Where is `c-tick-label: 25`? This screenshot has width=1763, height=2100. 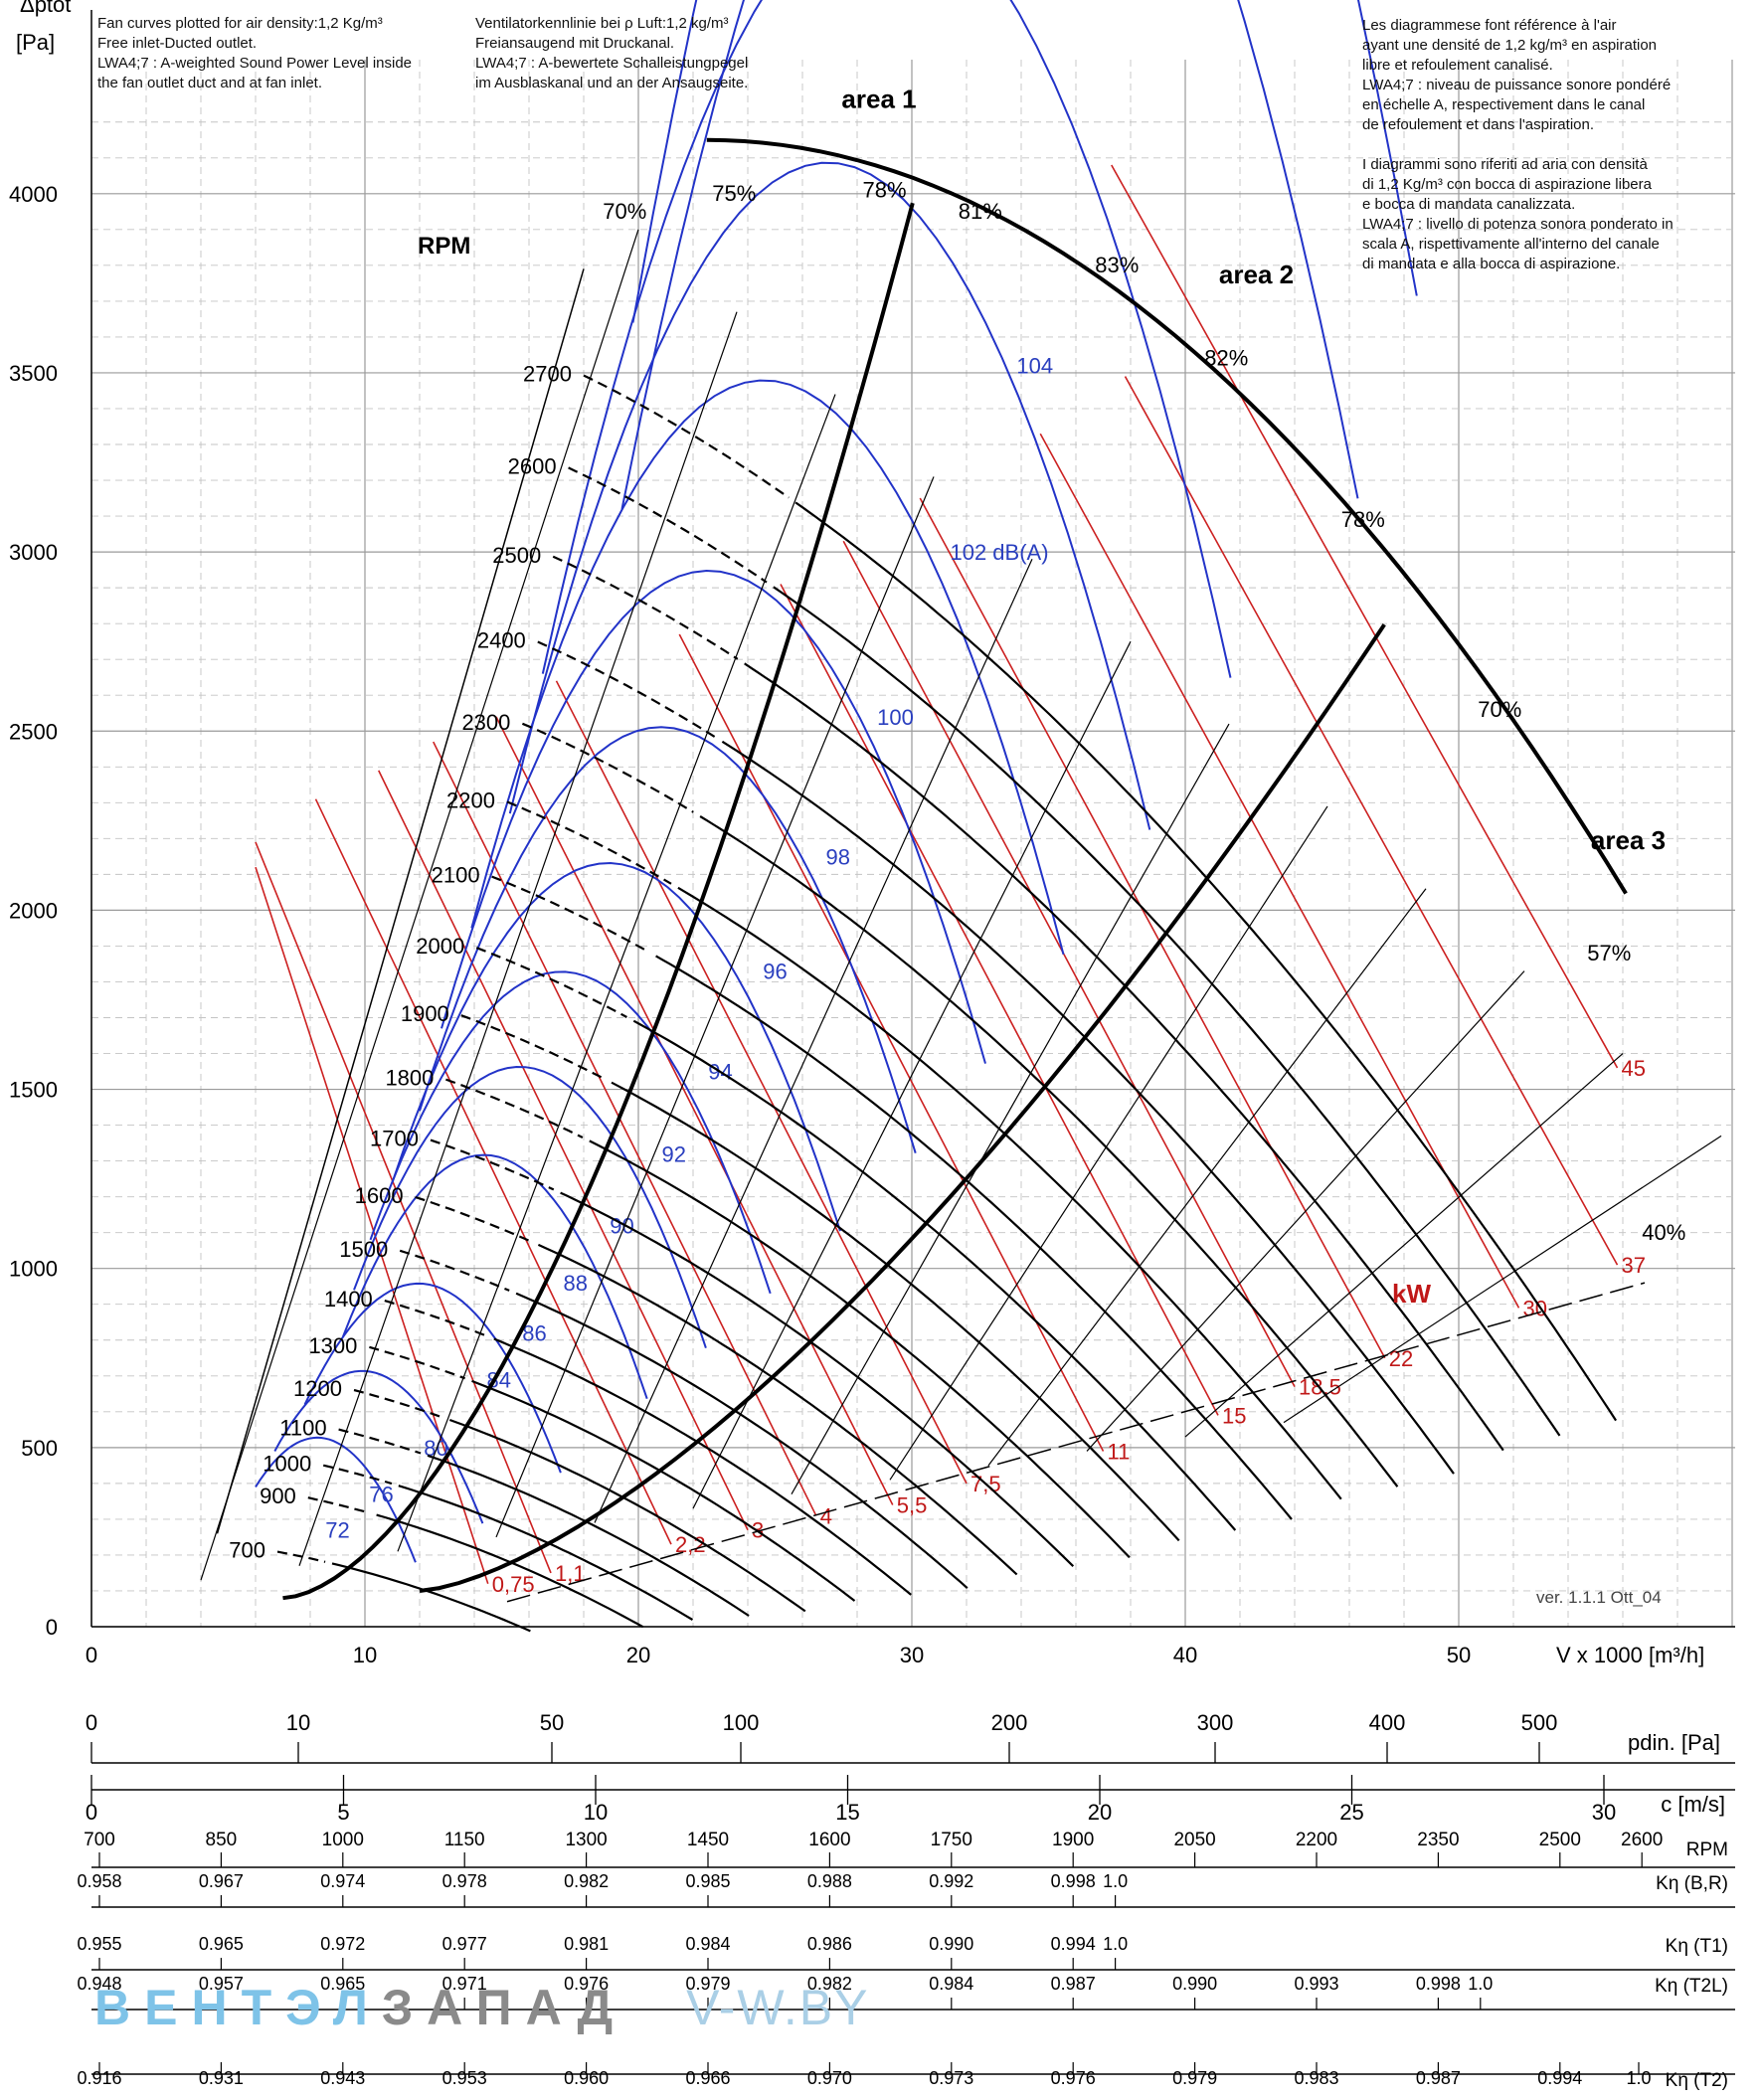
c-tick-label: 25 is located at coordinates (1351, 1812).